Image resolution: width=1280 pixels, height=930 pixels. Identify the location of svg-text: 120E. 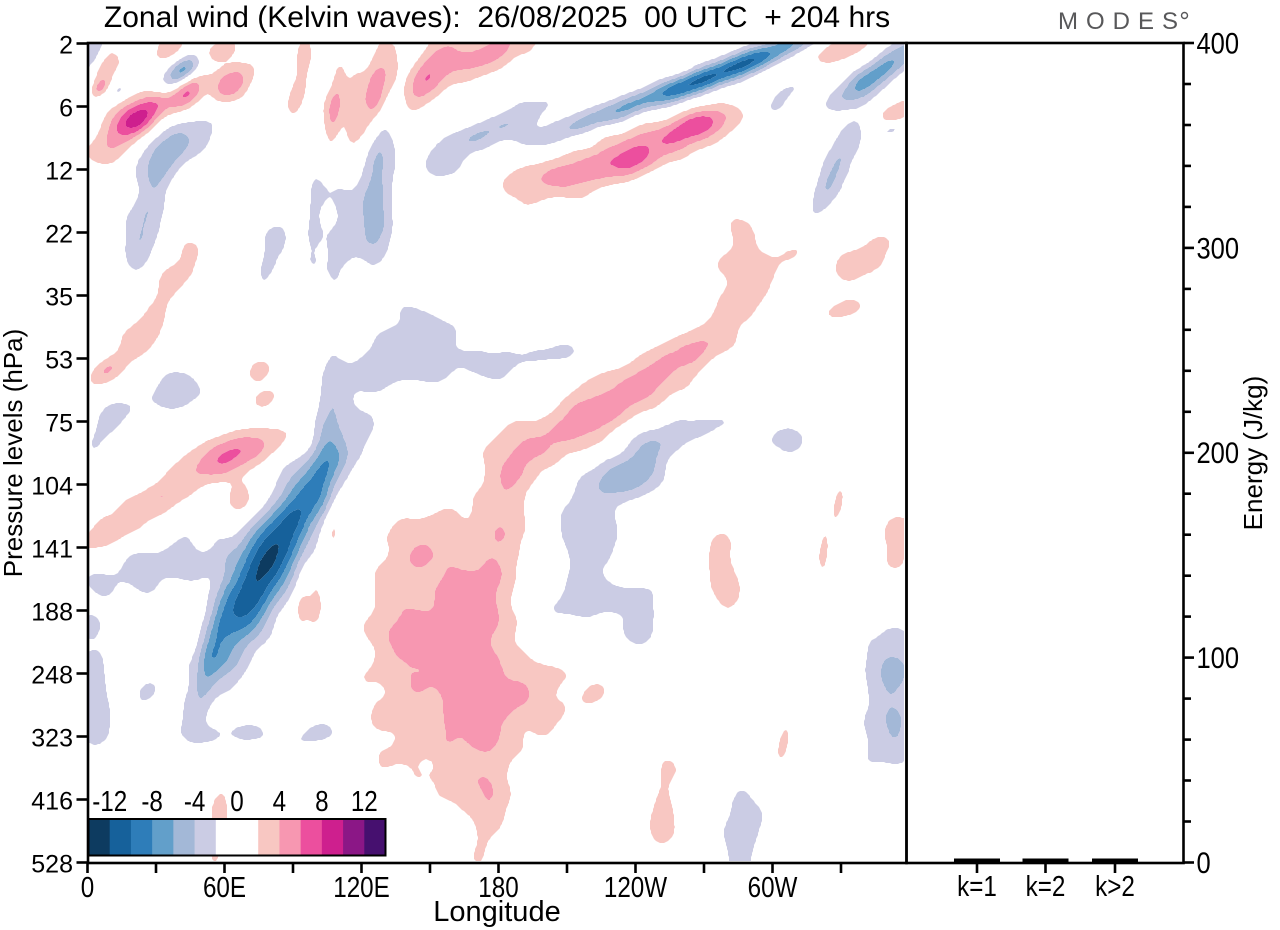
(361, 887).